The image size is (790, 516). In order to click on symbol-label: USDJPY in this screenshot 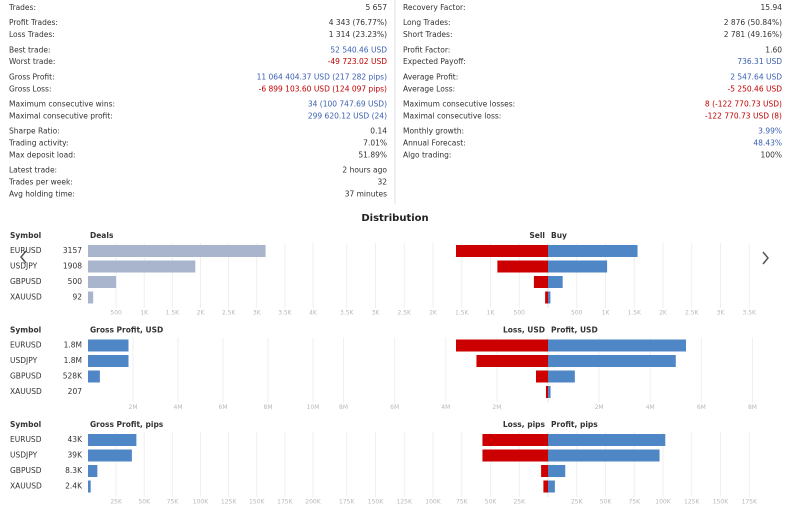, I will do `click(24, 266)`.